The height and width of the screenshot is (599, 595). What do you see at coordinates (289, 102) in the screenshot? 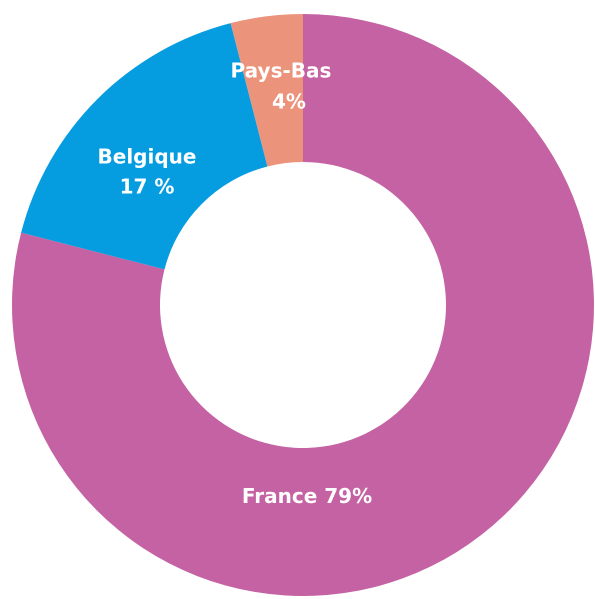
I see `value-label: 4%` at bounding box center [289, 102].